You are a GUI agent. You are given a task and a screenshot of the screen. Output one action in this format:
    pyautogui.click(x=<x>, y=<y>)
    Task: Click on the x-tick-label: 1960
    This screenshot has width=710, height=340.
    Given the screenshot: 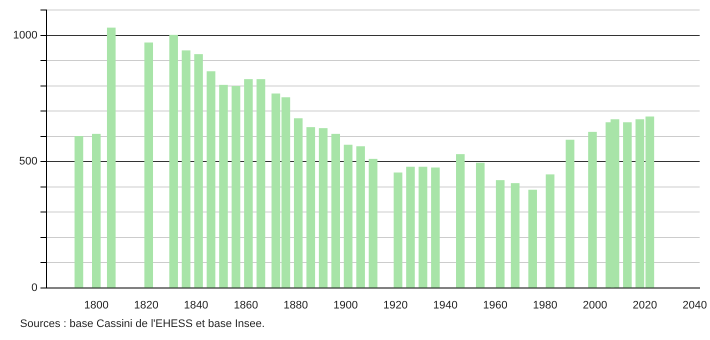 What is the action you would take?
    pyautogui.click(x=495, y=305)
    